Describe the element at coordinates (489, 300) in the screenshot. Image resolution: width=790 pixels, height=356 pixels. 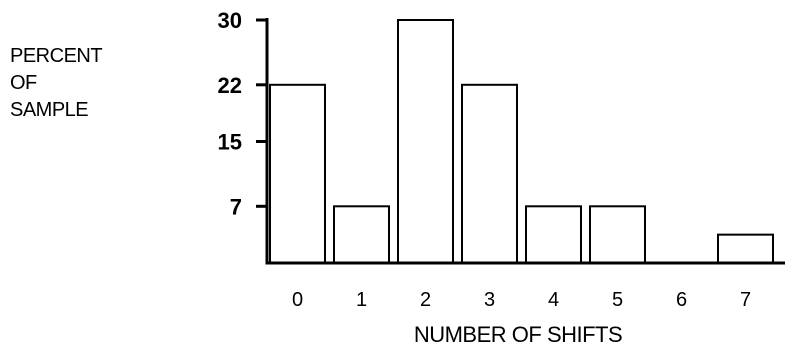
I see `x-tick-label-3: 3` at that location.